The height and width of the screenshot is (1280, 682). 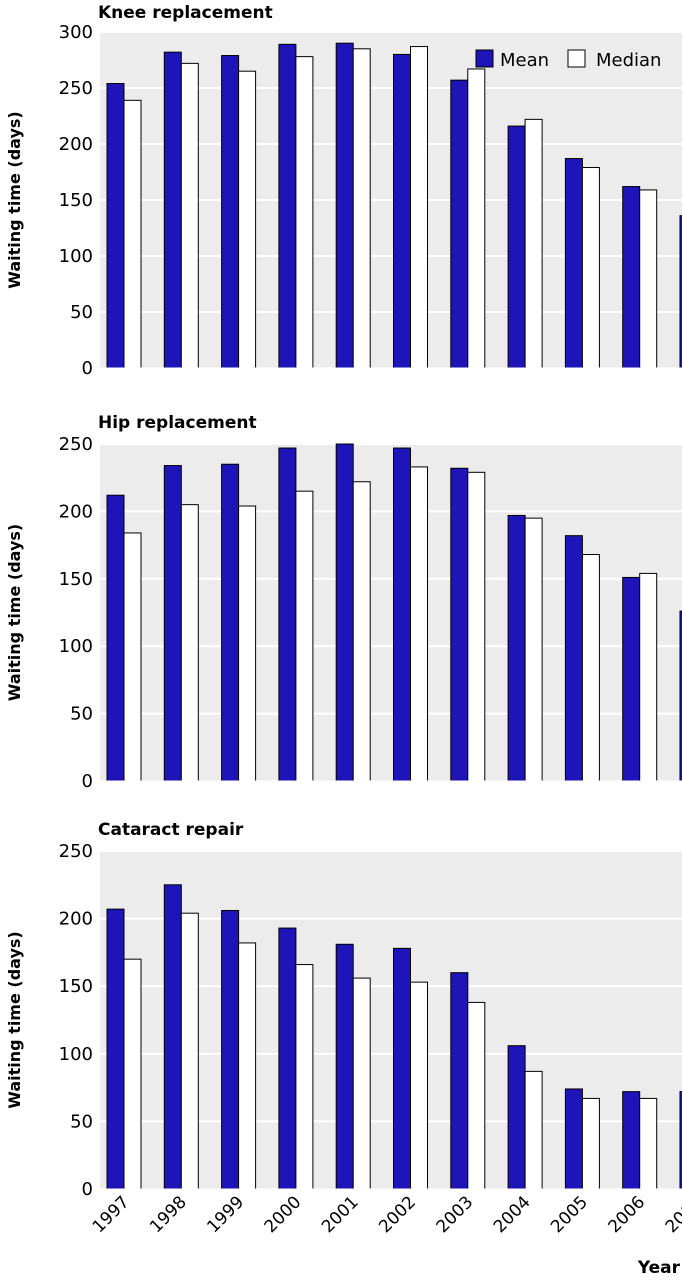 I want to click on x-tick-label: 2002, so click(x=397, y=1214).